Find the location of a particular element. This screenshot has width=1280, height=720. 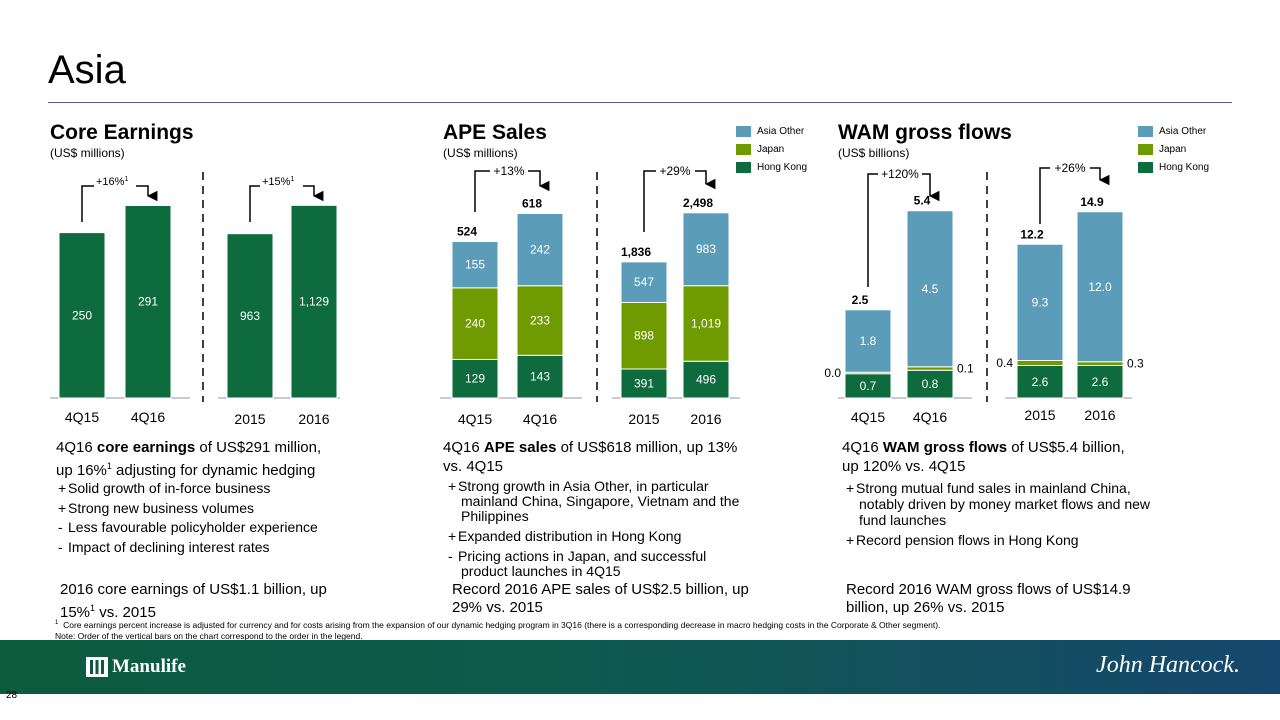

bracket-ape-q-left is located at coordinates (482, 191).